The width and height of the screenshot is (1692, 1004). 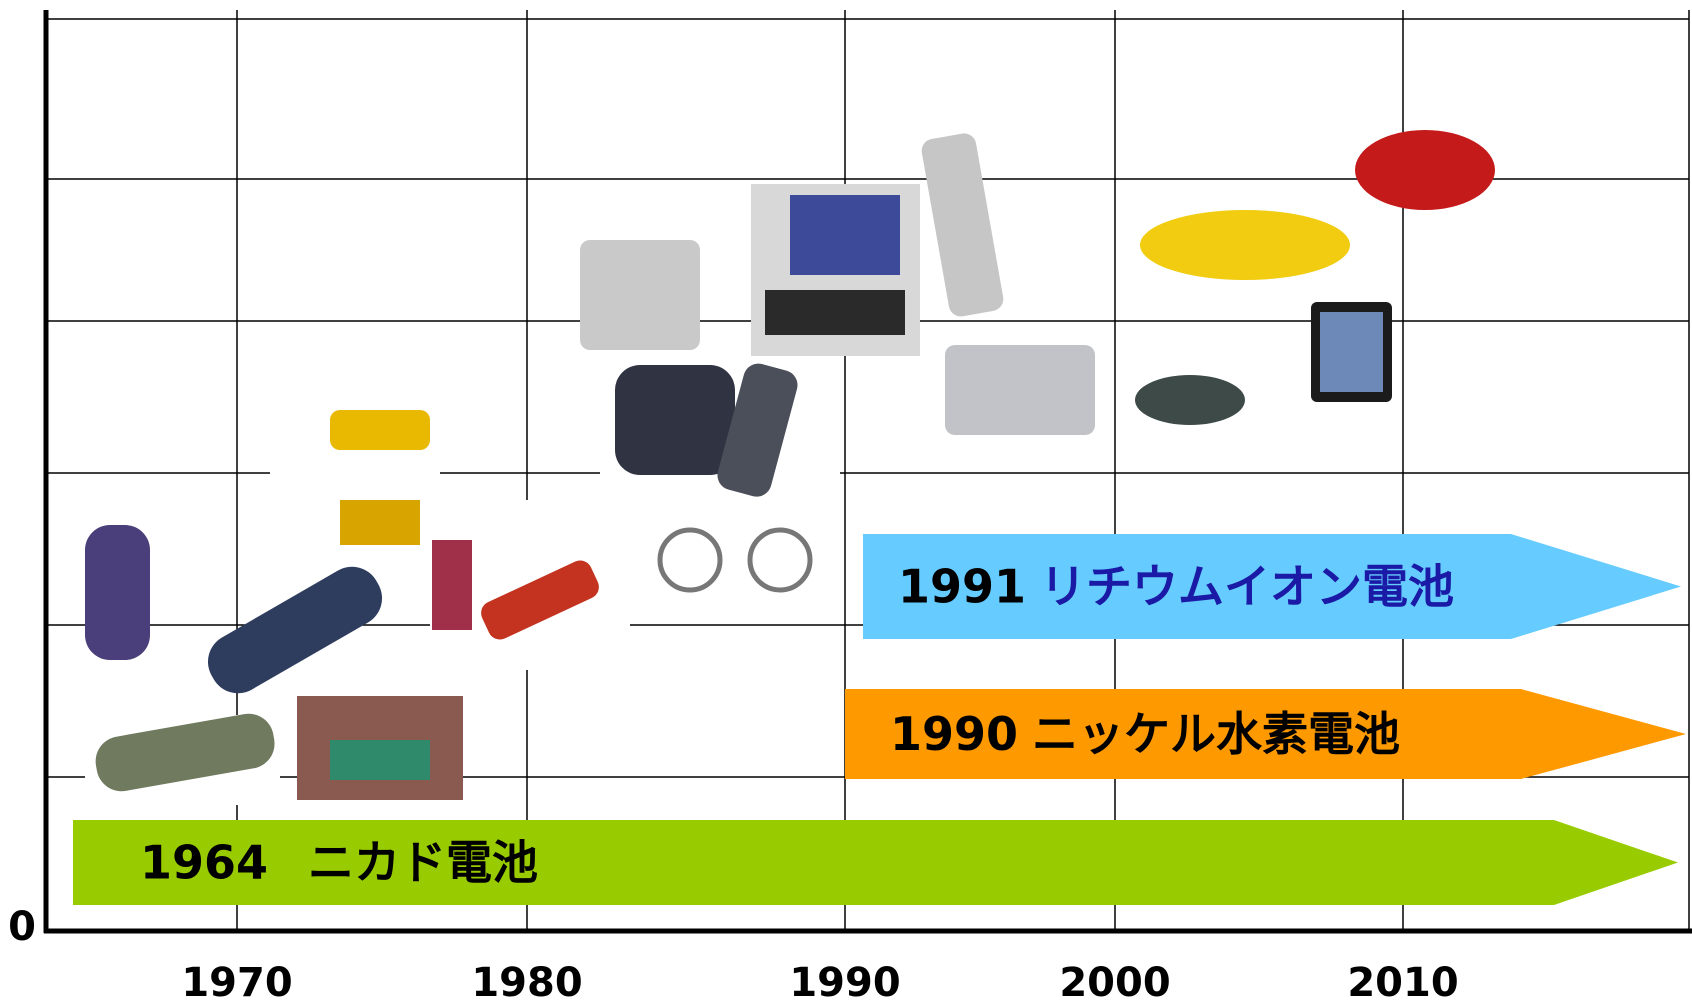 What do you see at coordinates (1245, 245) in the screenshot?
I see `car` at bounding box center [1245, 245].